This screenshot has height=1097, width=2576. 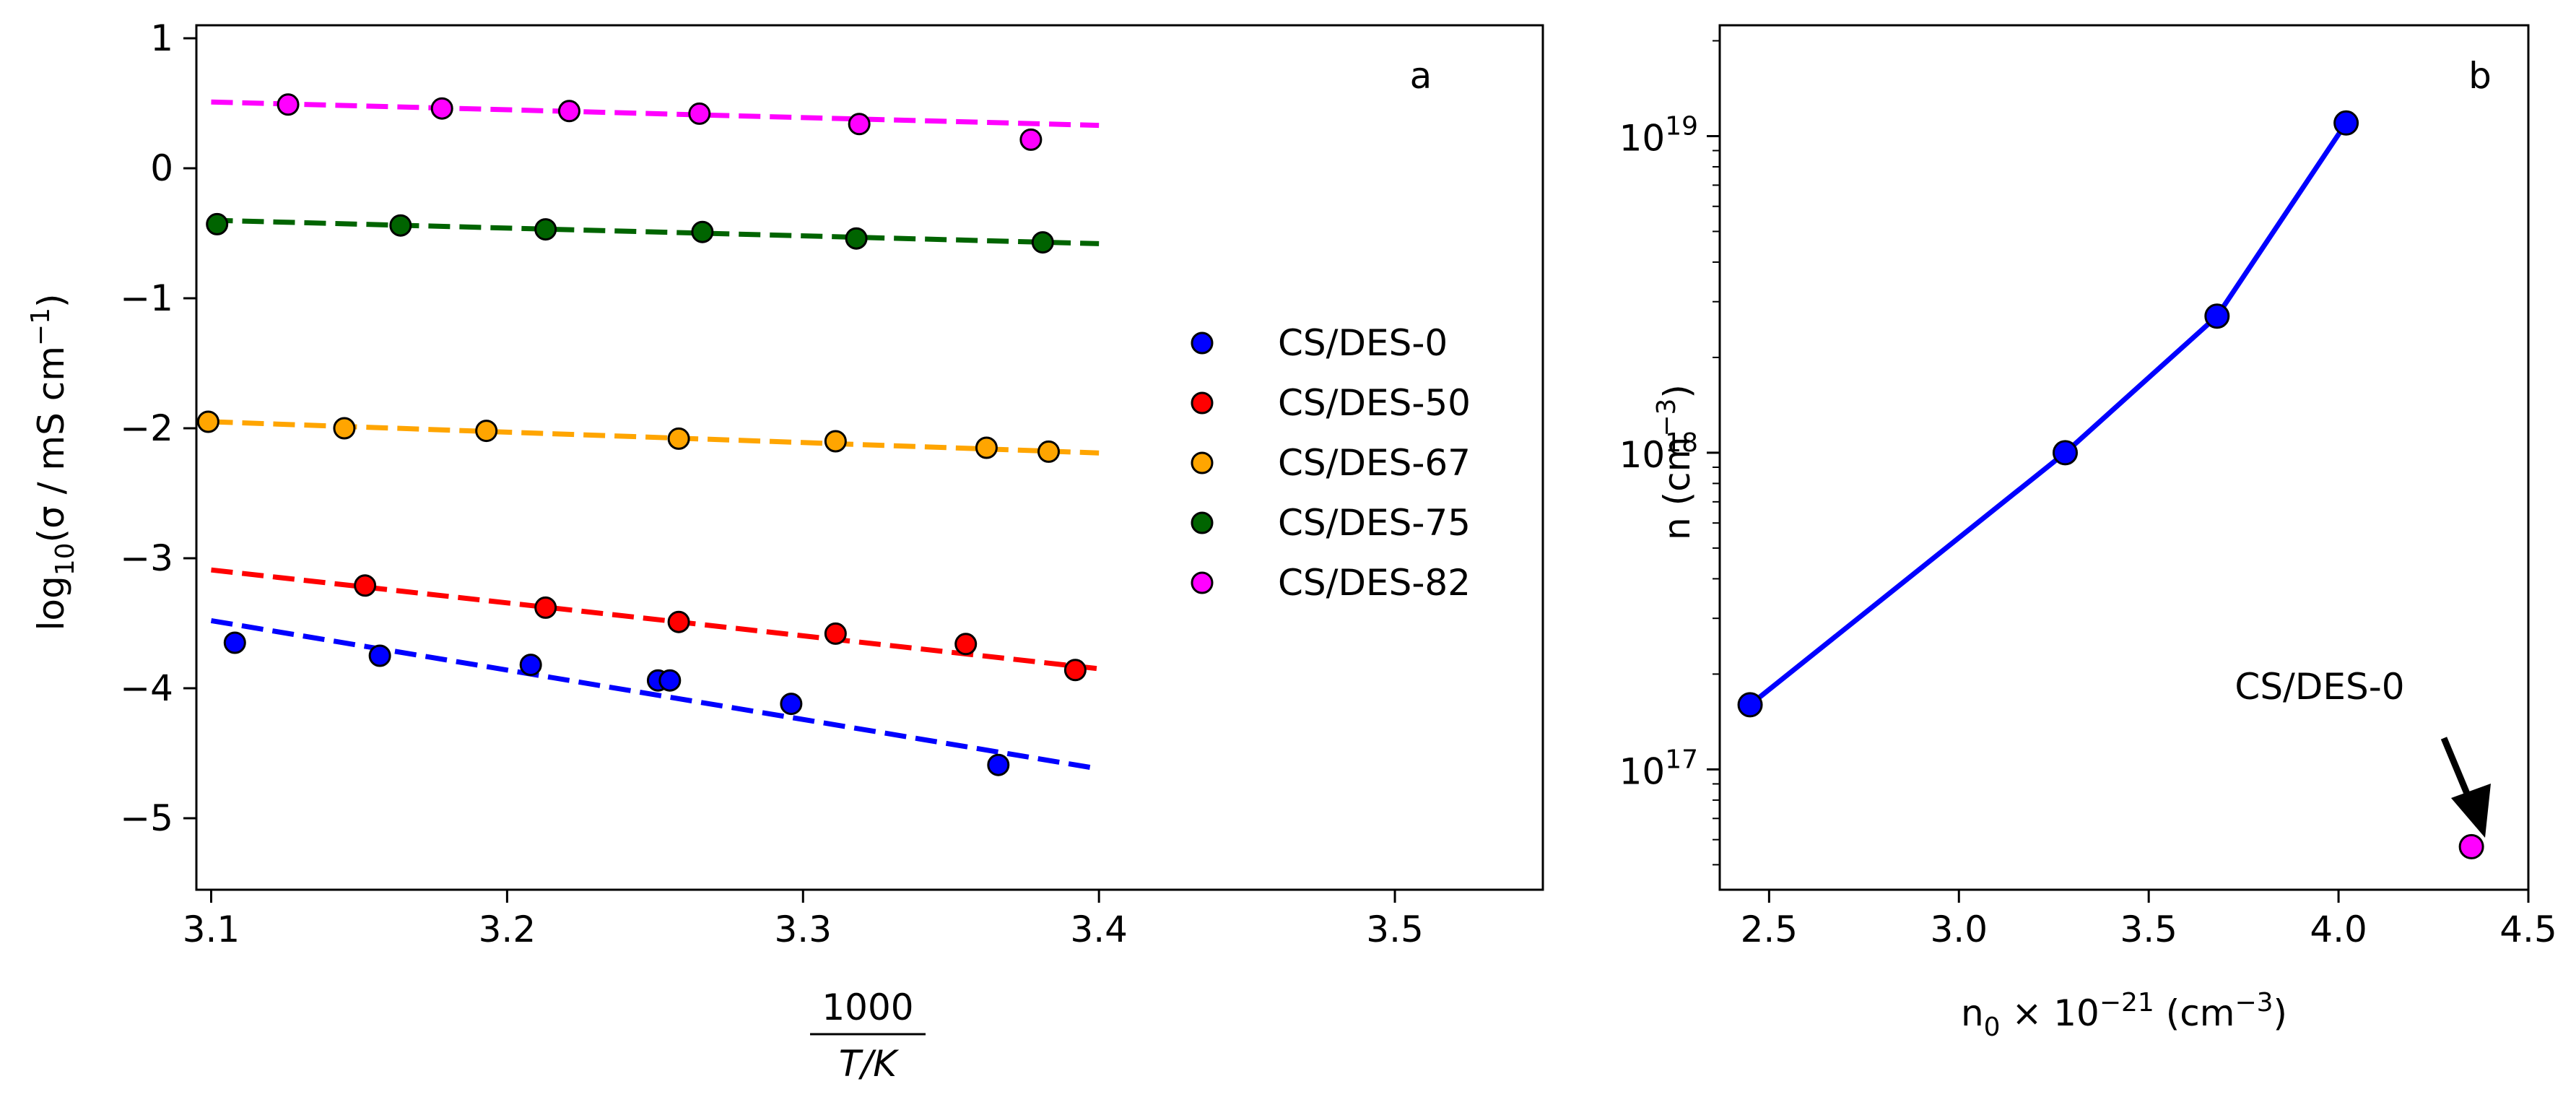 I want to click on annotation-label-cs-des-0: CS/DES-0, so click(x=2319, y=687).